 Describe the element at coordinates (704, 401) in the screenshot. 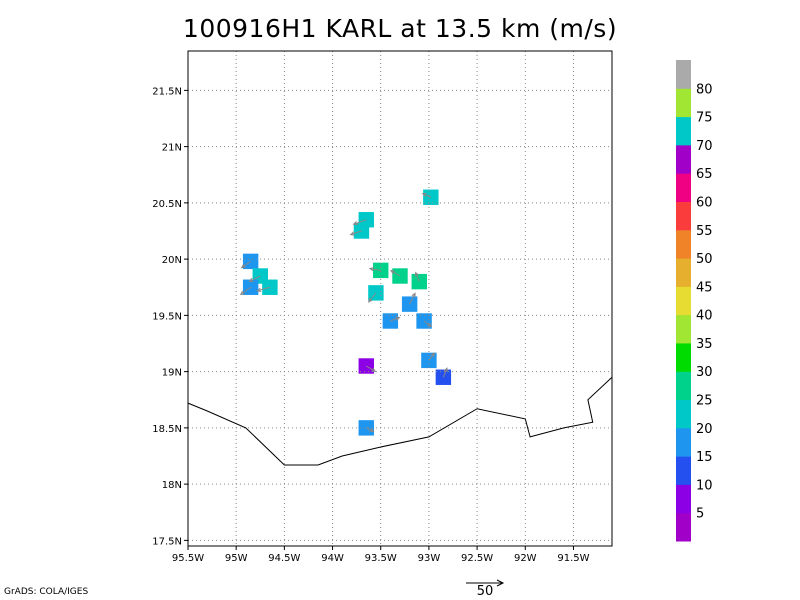

I see `colorbar-label: 25` at that location.